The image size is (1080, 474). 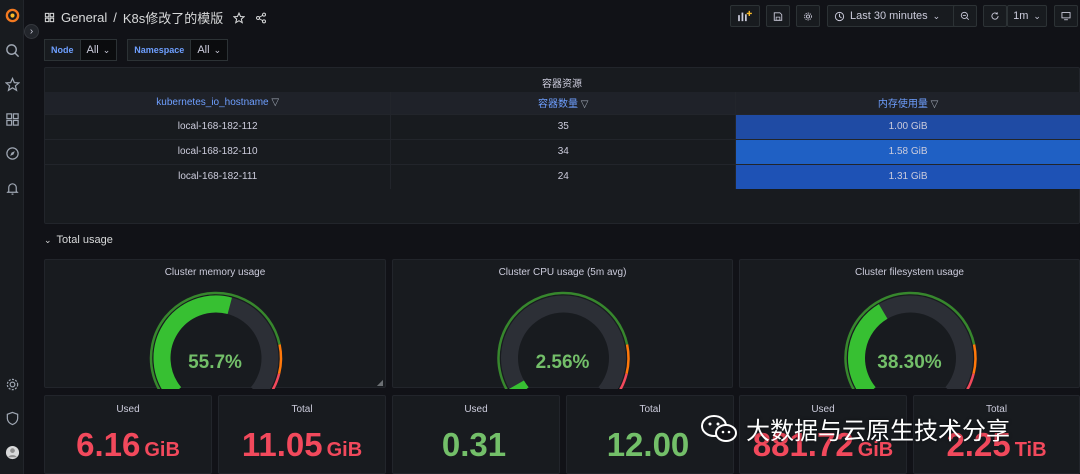 What do you see at coordinates (49, 17) in the screenshot?
I see `dashboards-grid-icon` at bounding box center [49, 17].